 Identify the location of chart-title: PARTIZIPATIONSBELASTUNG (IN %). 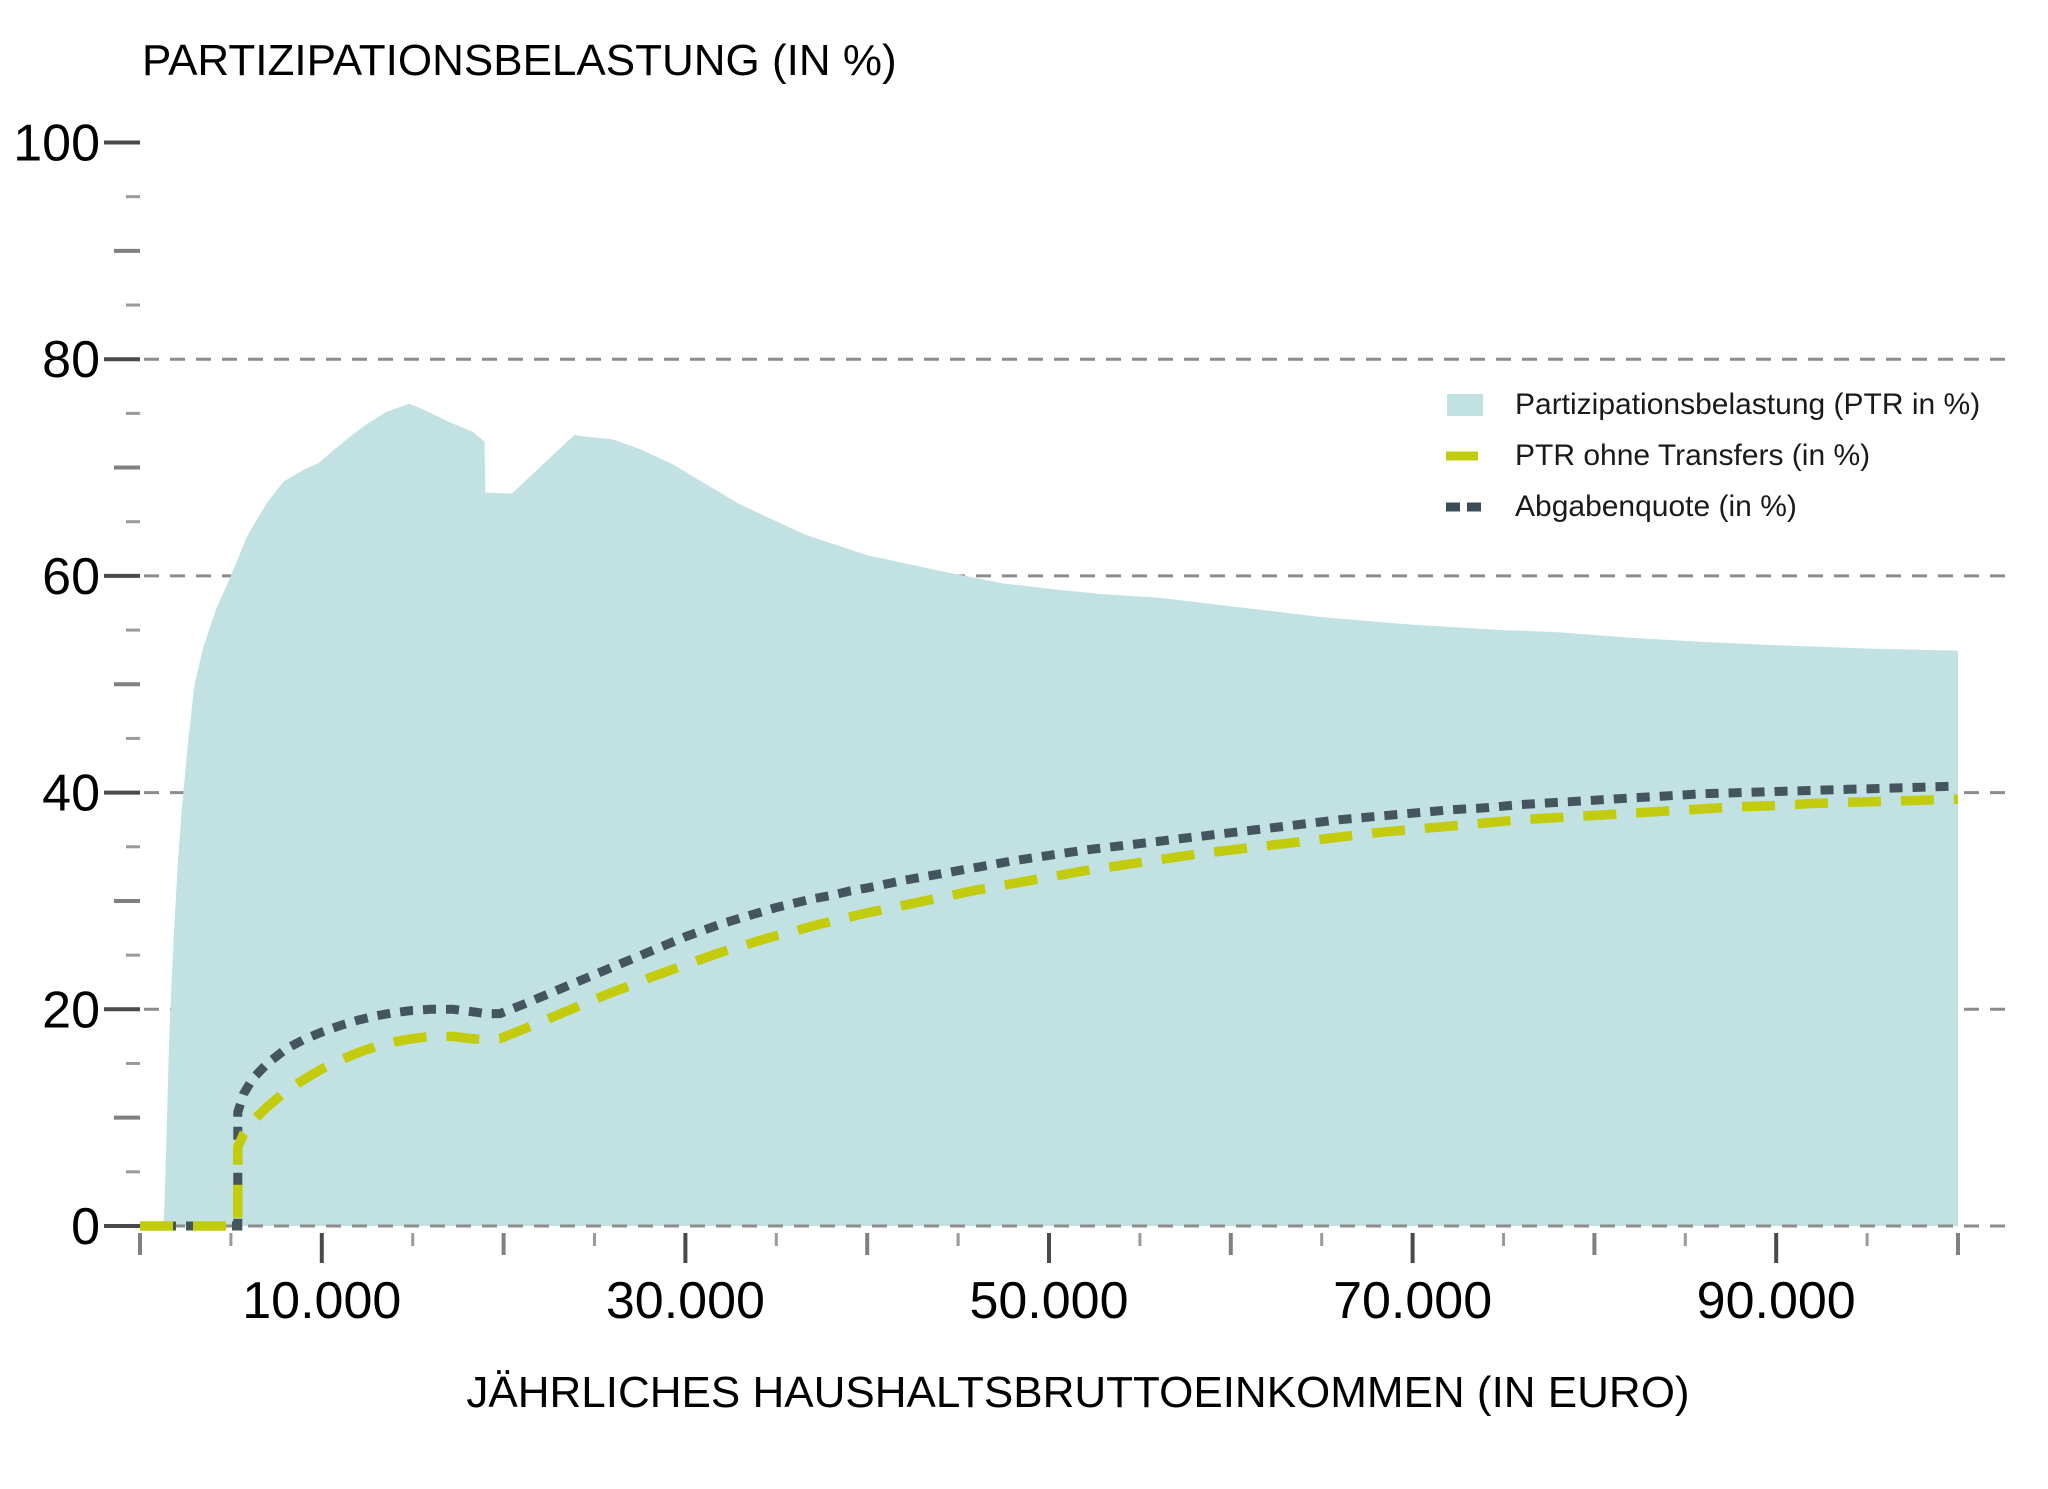
(519, 60).